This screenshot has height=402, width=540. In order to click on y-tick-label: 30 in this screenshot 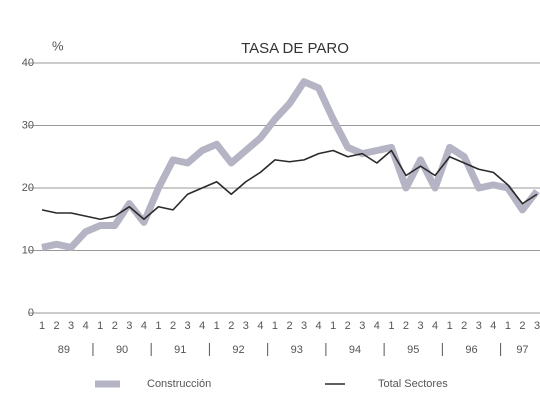, I will do `click(28, 125)`.